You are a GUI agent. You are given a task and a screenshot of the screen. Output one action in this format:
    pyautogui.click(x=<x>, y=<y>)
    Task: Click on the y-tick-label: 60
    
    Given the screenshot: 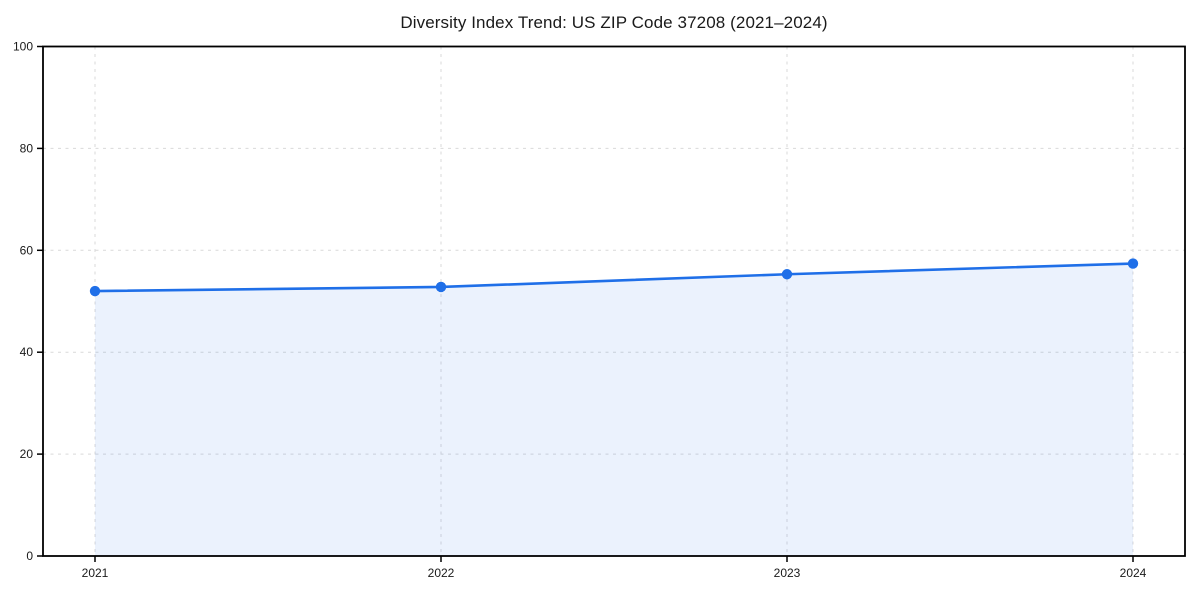 What is the action you would take?
    pyautogui.click(x=27, y=250)
    